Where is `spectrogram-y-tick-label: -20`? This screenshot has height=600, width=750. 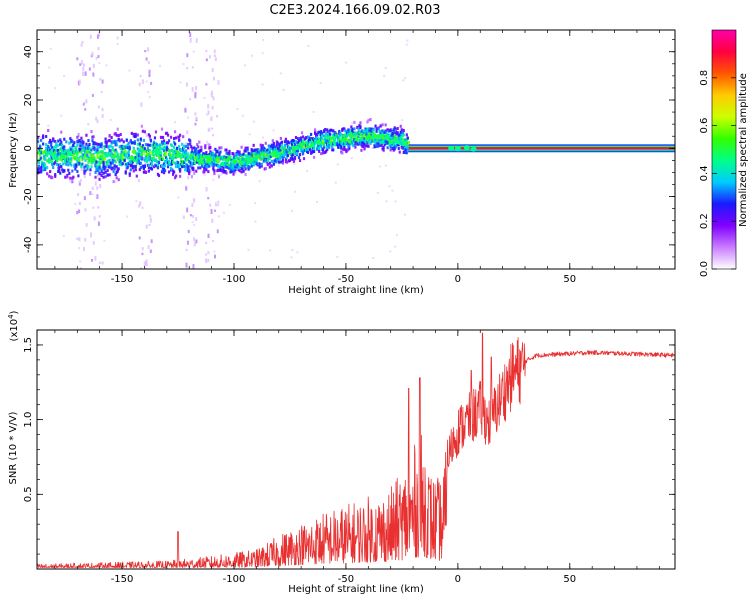 spectrogram-y-tick-label: -20 is located at coordinates (28, 196).